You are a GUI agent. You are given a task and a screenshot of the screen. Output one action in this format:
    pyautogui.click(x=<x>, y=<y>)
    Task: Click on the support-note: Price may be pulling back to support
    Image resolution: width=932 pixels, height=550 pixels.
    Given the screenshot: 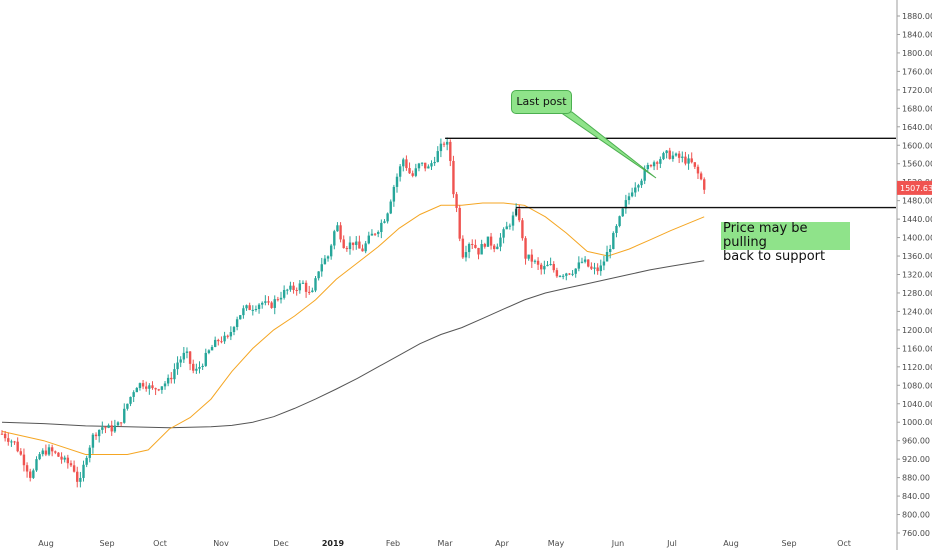 What is the action you would take?
    pyautogui.click(x=785, y=243)
    